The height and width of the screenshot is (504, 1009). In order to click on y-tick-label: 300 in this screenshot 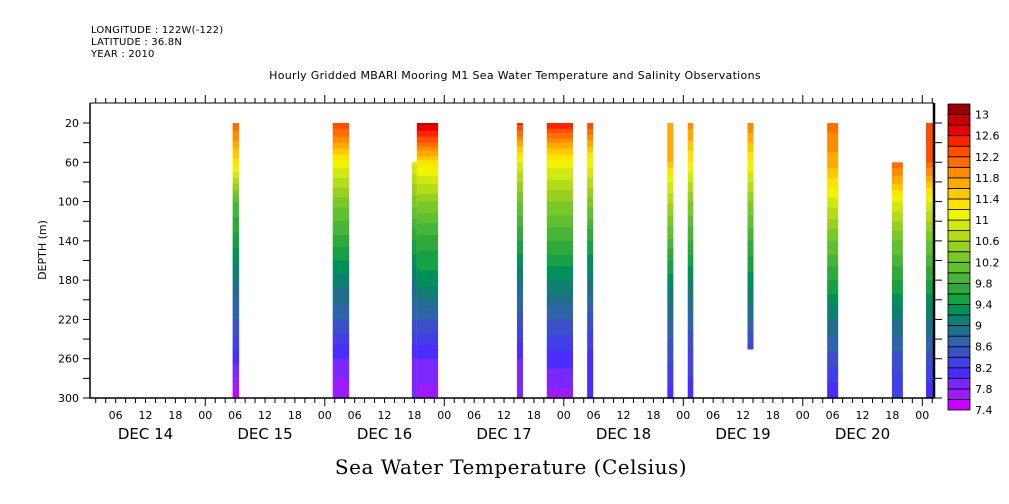, I will do `click(68, 398)`.